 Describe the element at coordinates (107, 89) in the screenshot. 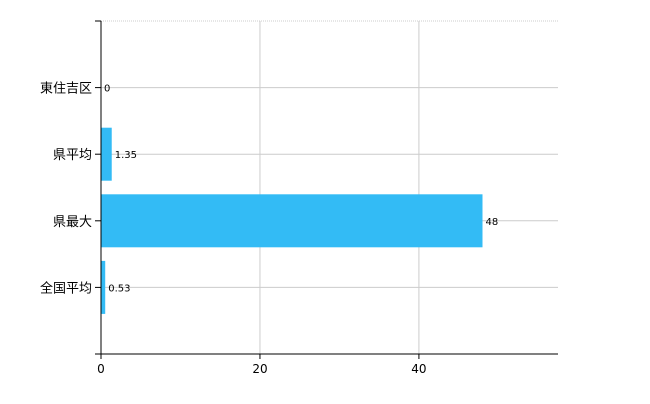

I see `data-label-0: 0` at that location.